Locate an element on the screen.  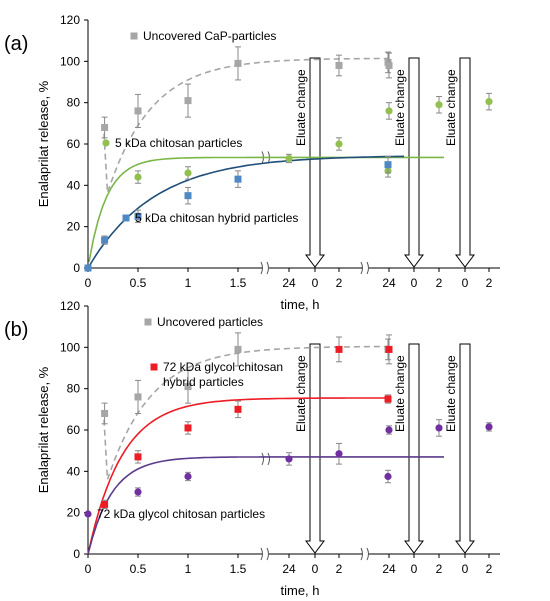
legend-label: Uncovered CaP-particles is located at coordinates (209, 36).